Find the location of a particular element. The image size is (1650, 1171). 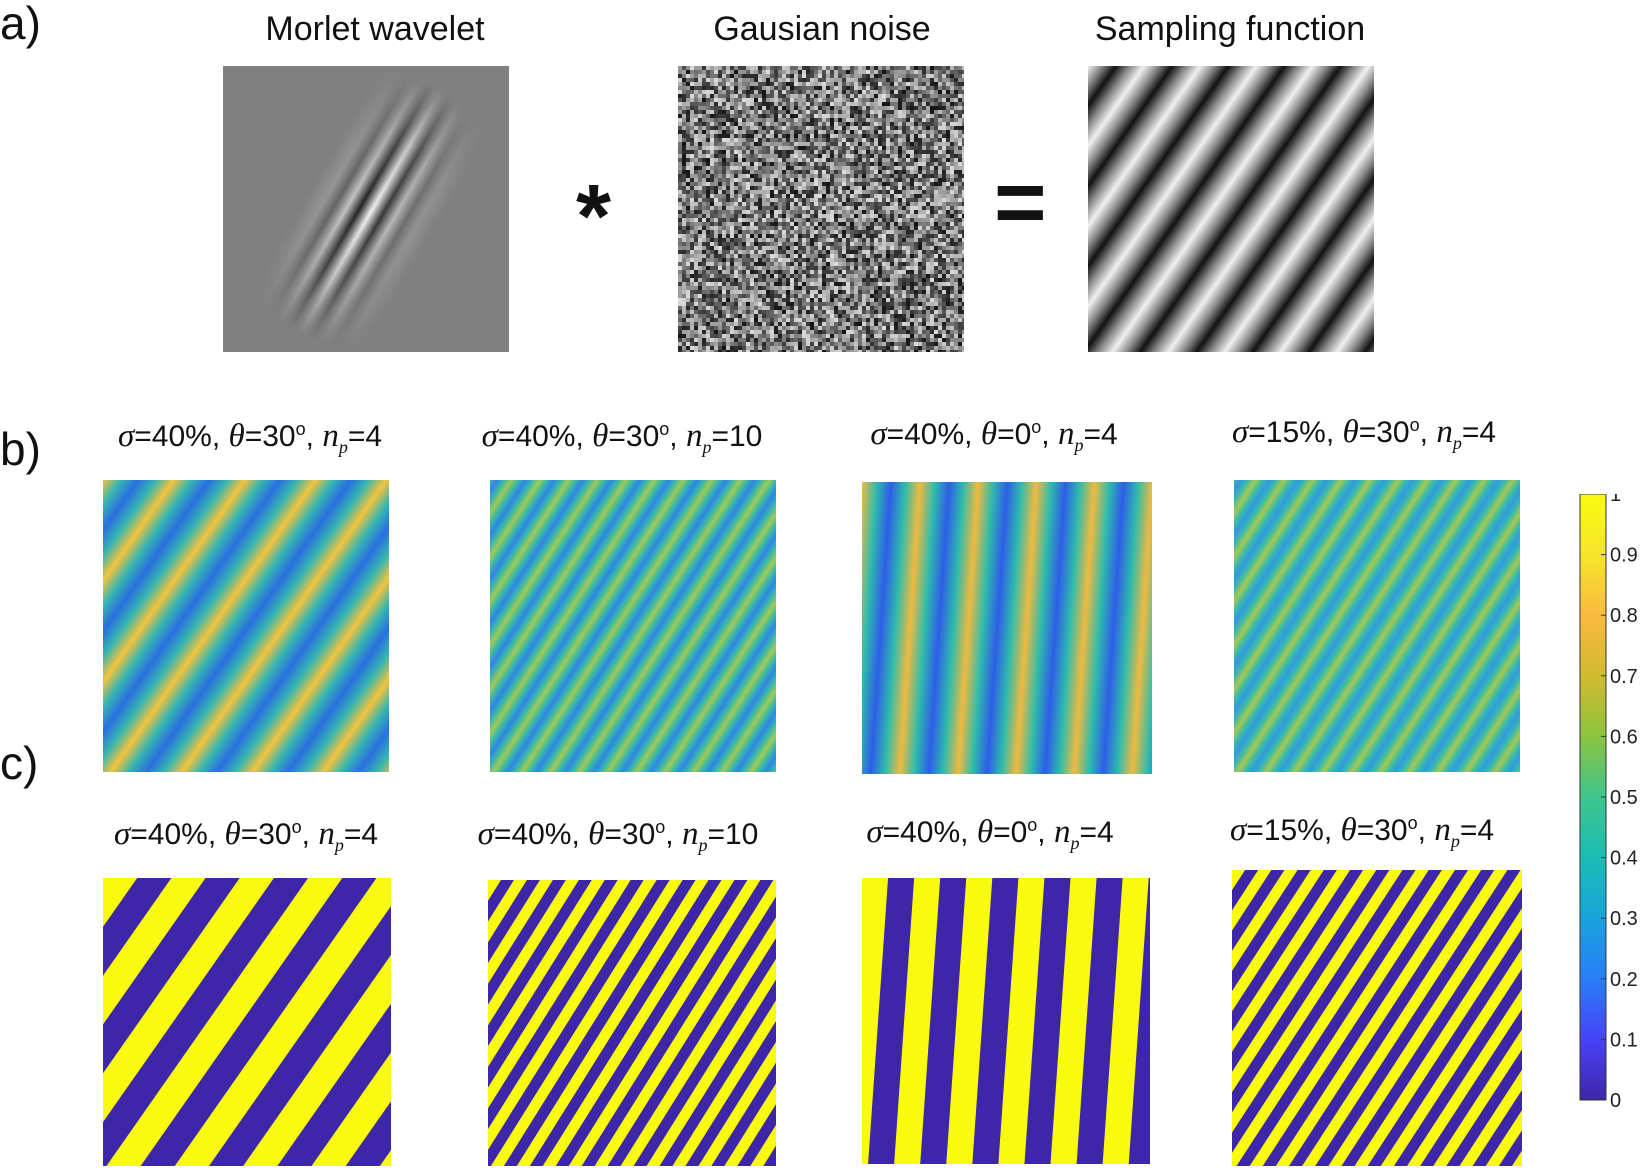

panel-b-params-1: σ=40%, θ=30o, np=4 is located at coordinates (250, 437).